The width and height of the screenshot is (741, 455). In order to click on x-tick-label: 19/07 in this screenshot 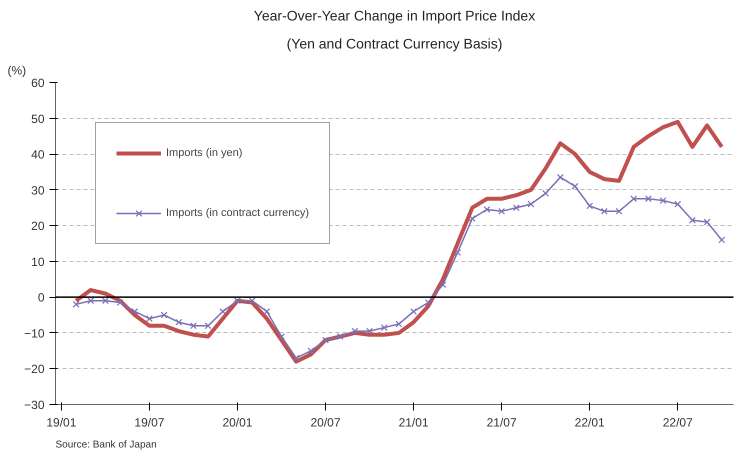, I will do `click(149, 423)`.